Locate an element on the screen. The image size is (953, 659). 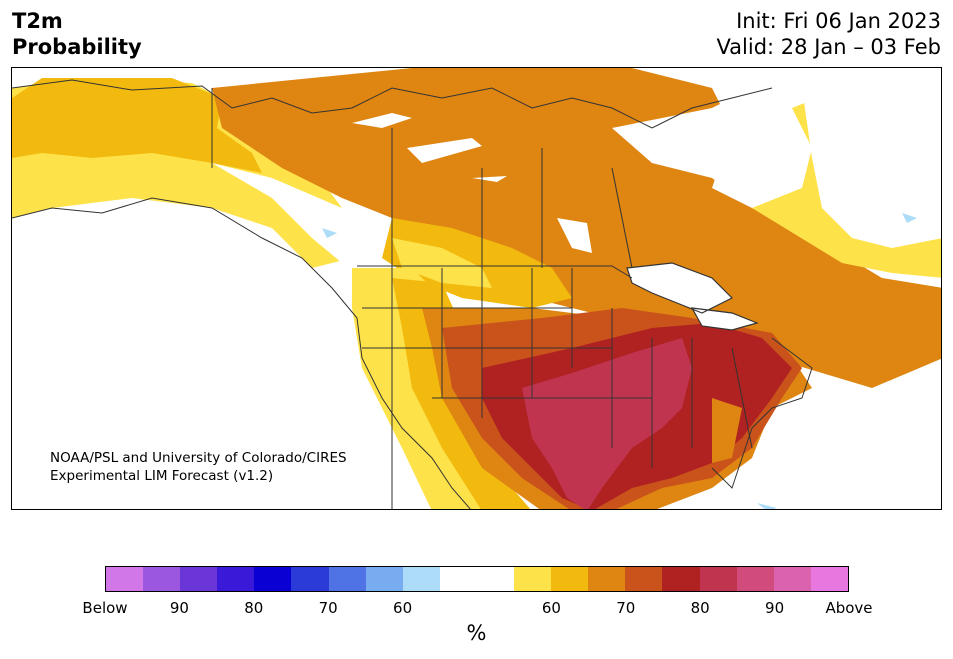
colorbar is located at coordinates (477, 579).